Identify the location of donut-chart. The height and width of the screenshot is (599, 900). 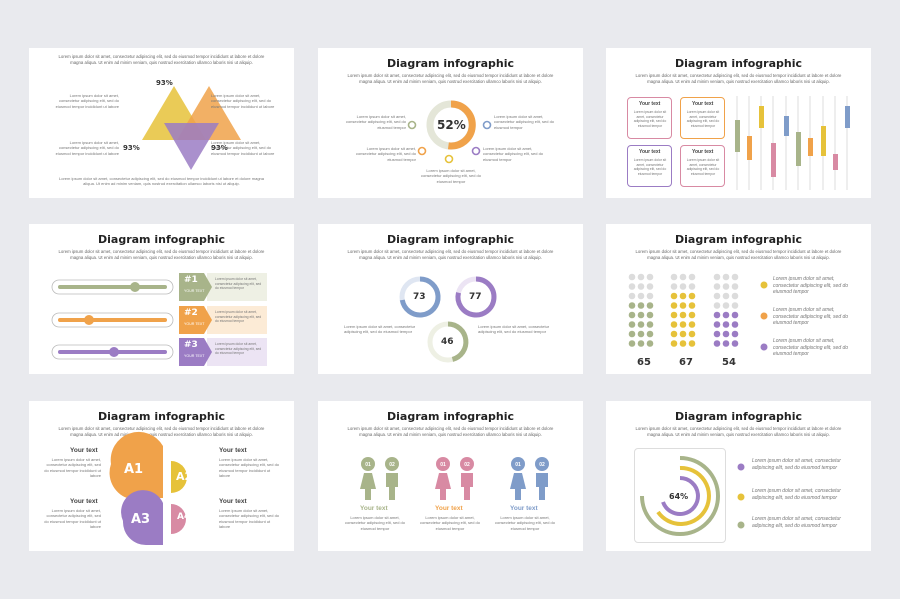
(449, 132).